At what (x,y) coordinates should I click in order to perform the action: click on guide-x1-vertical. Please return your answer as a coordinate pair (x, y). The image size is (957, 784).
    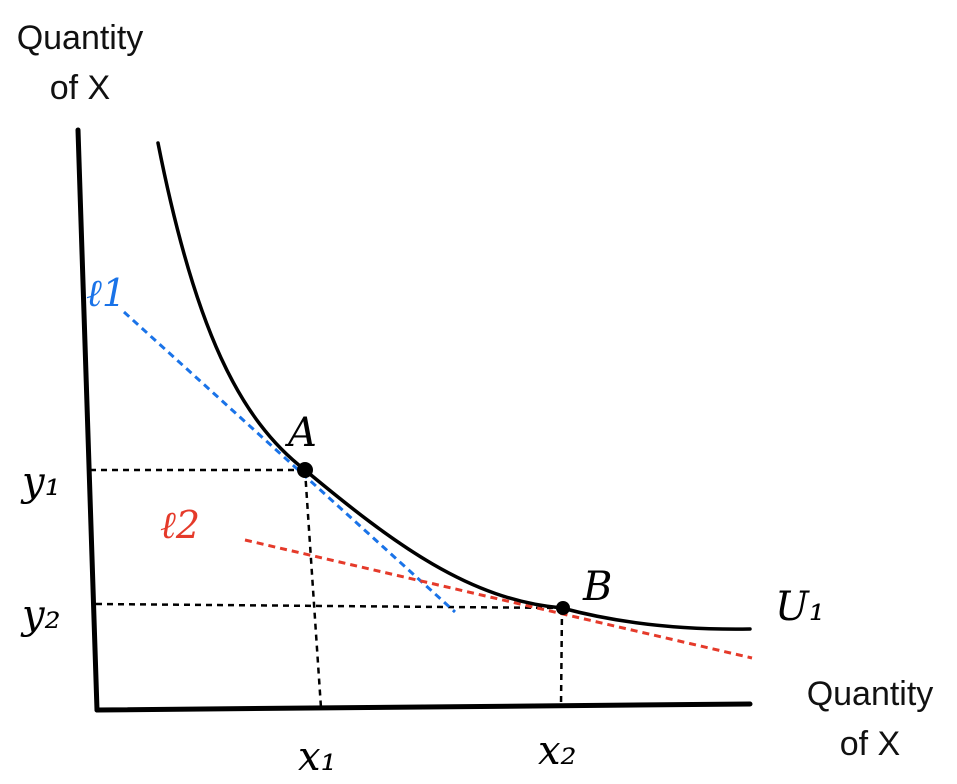
    Looking at the image, I should click on (313, 589).